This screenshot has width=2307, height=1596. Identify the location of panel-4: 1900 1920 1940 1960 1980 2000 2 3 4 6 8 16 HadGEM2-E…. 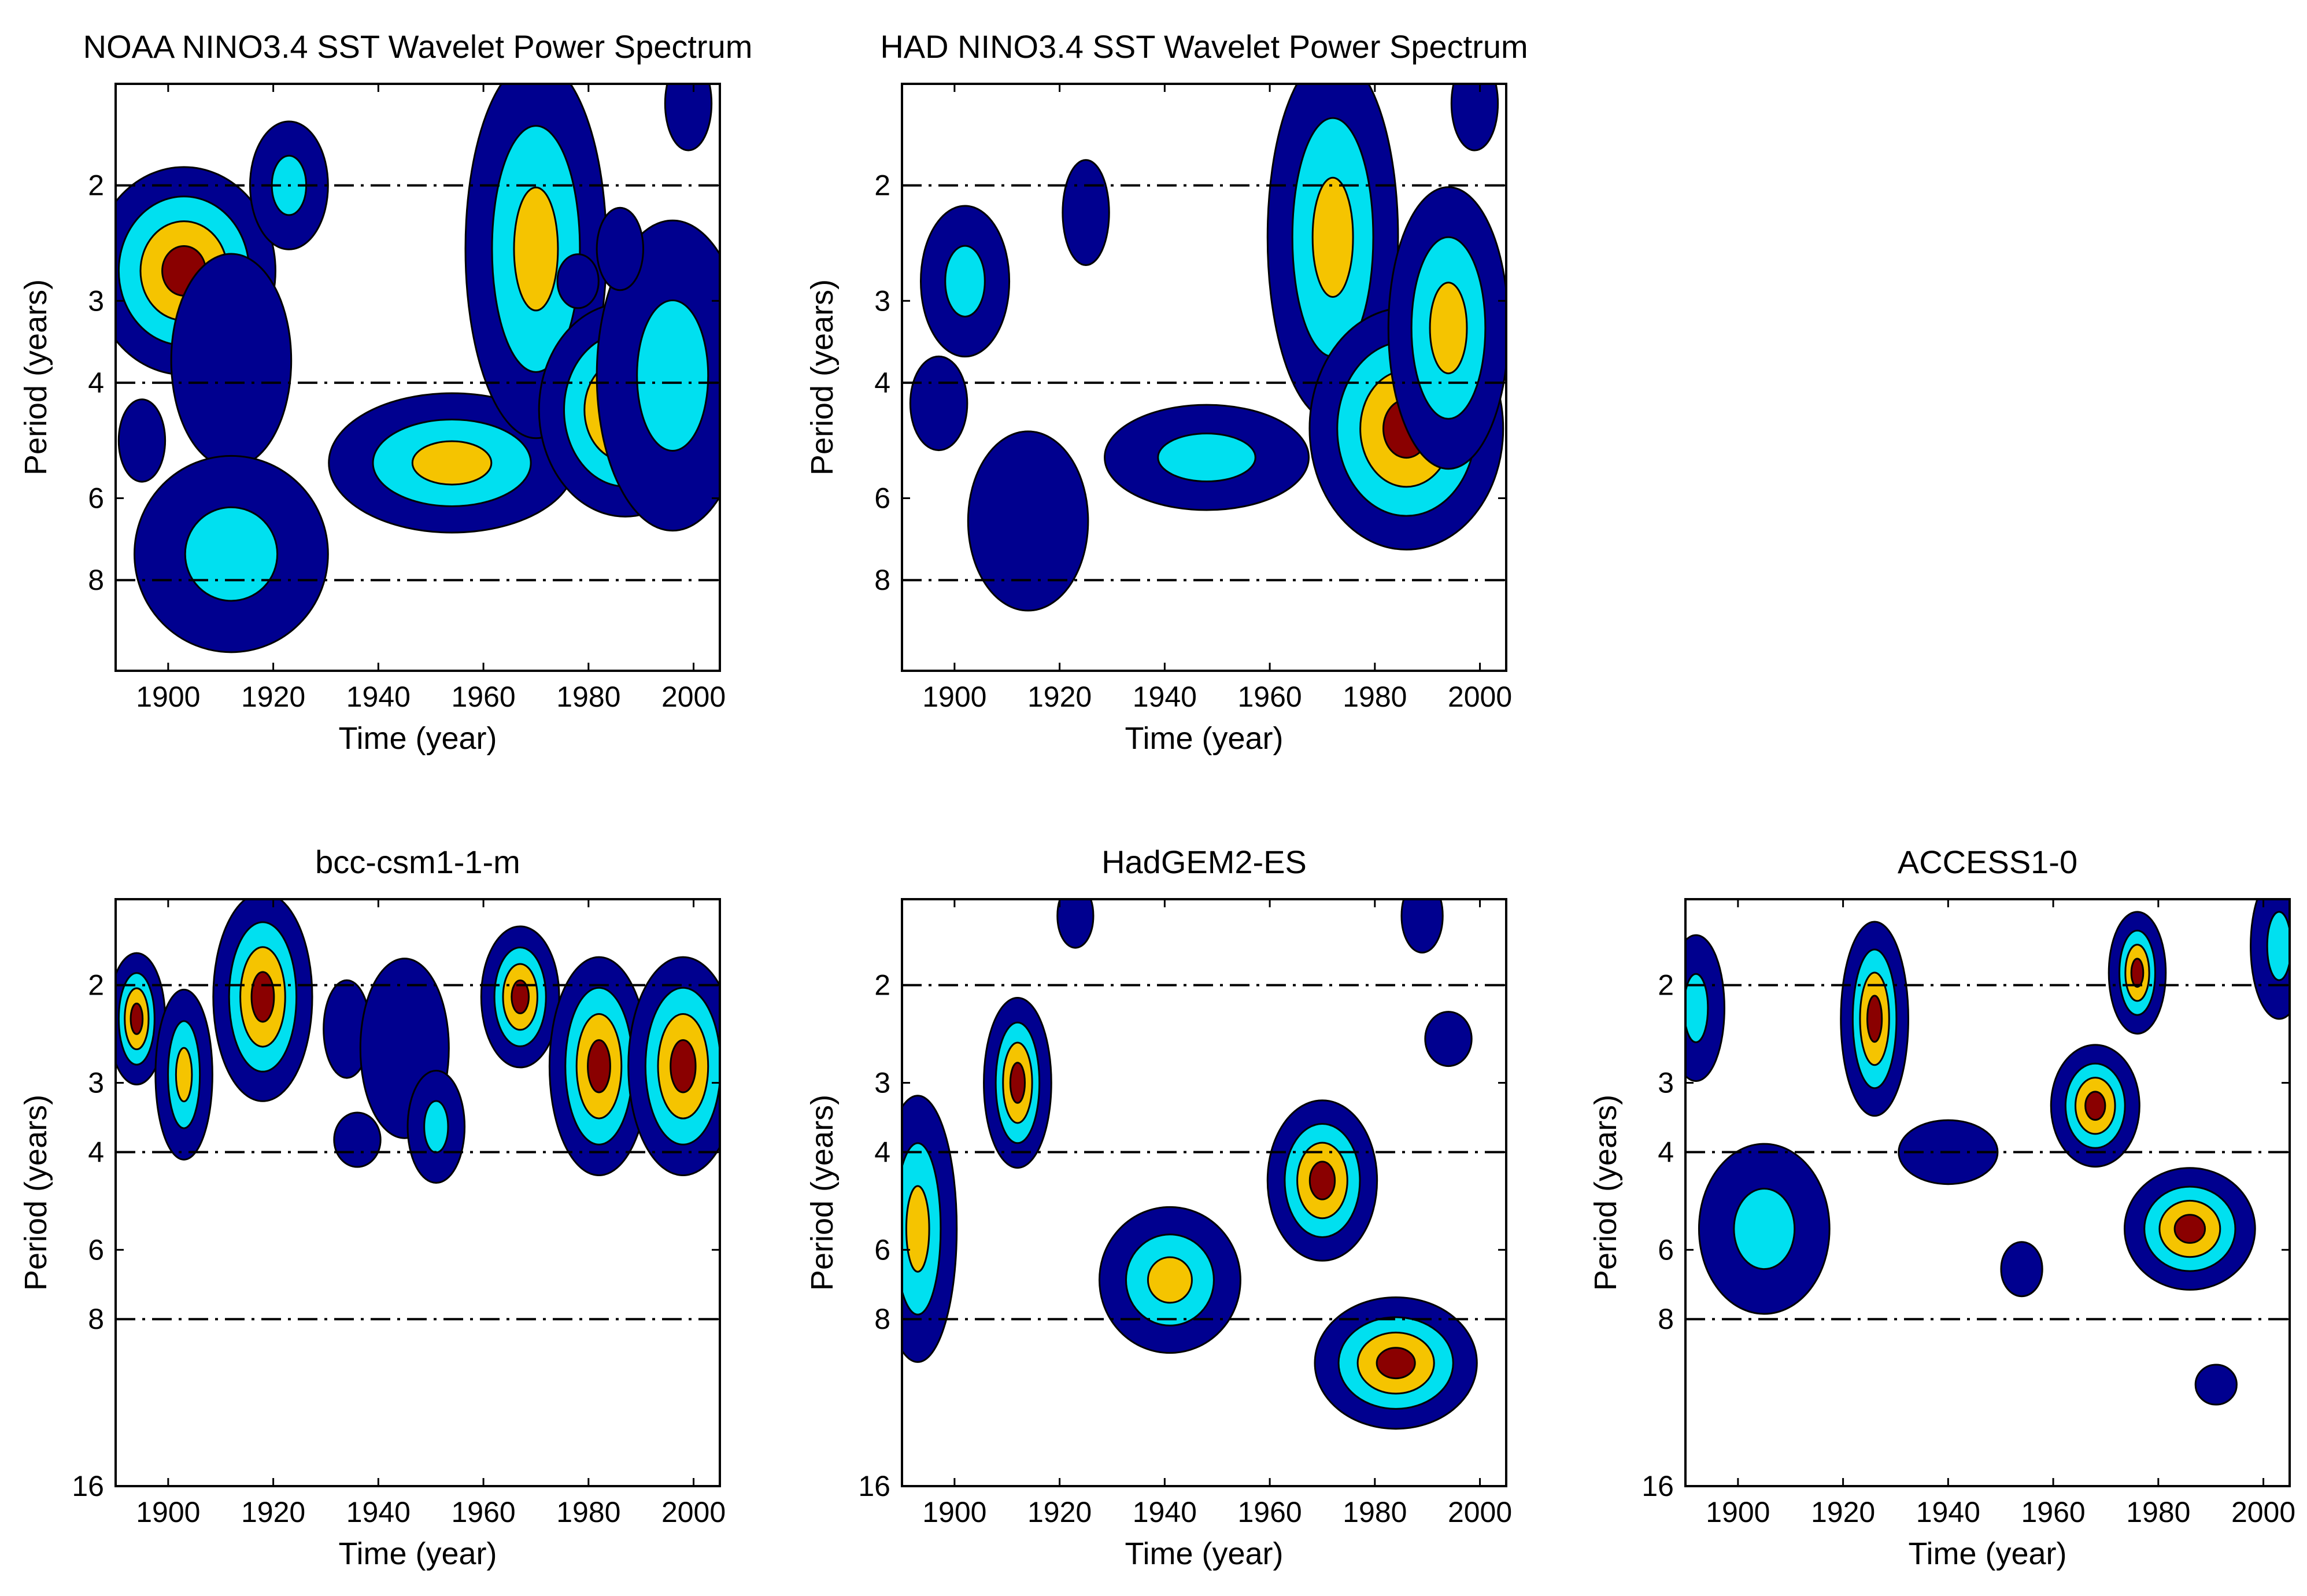
(1158, 1207).